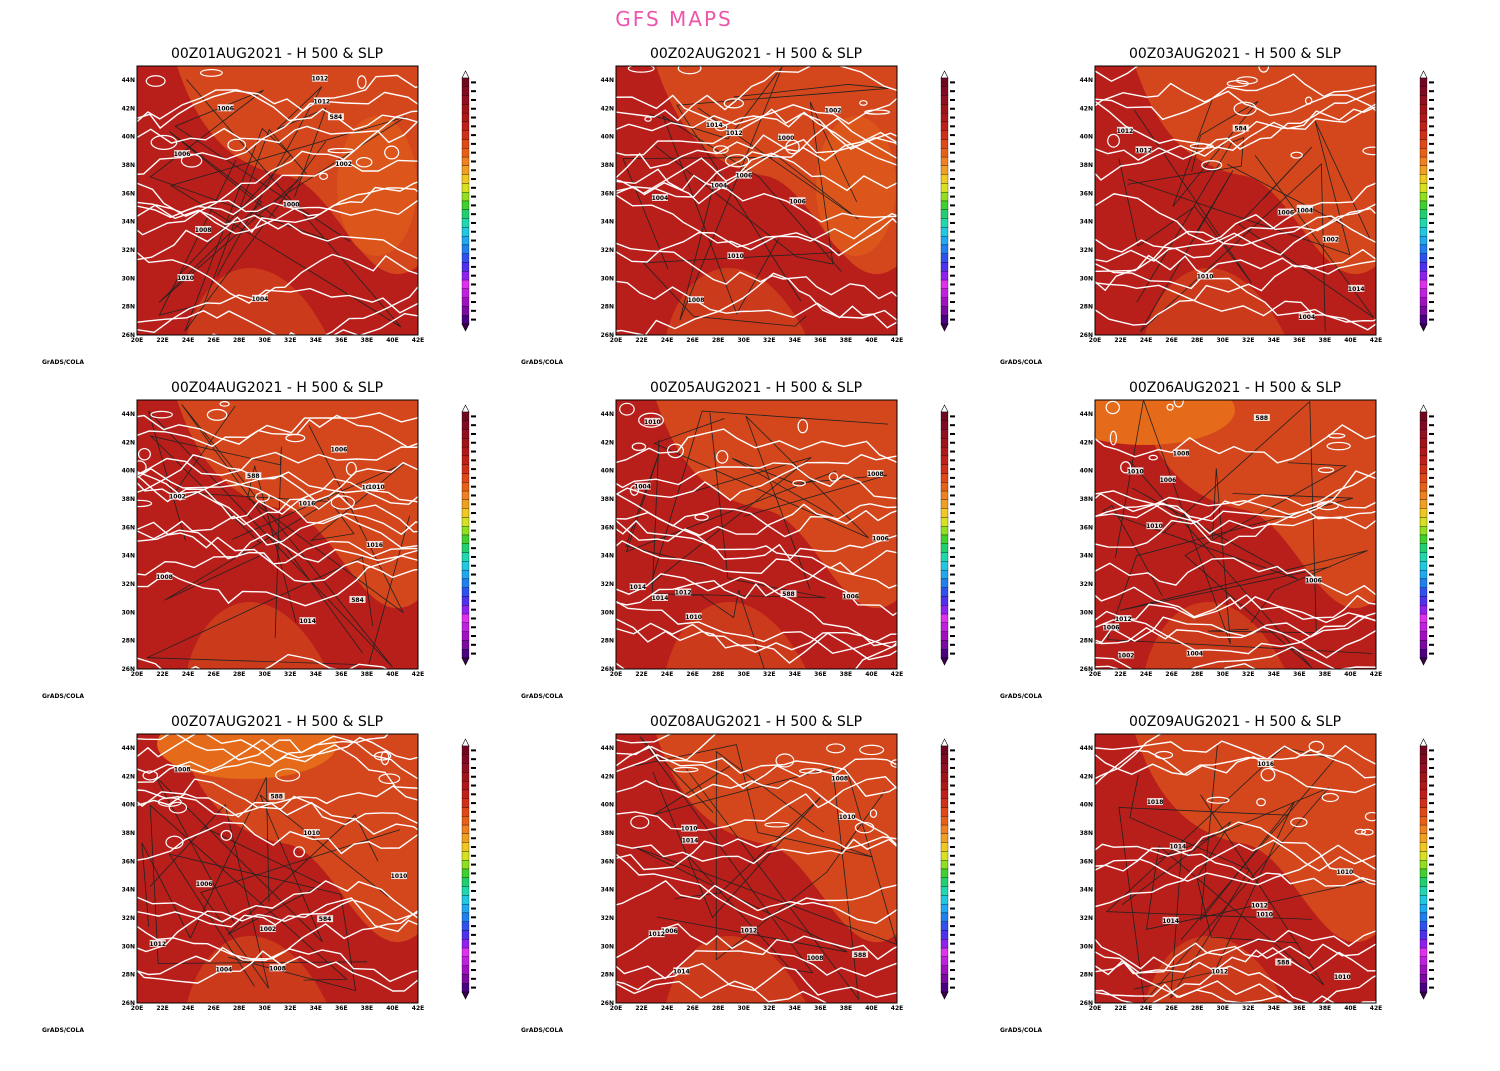 The image size is (1500, 1071). What do you see at coordinates (185, 278) in the screenshot?
I see `contour-label: 1010` at bounding box center [185, 278].